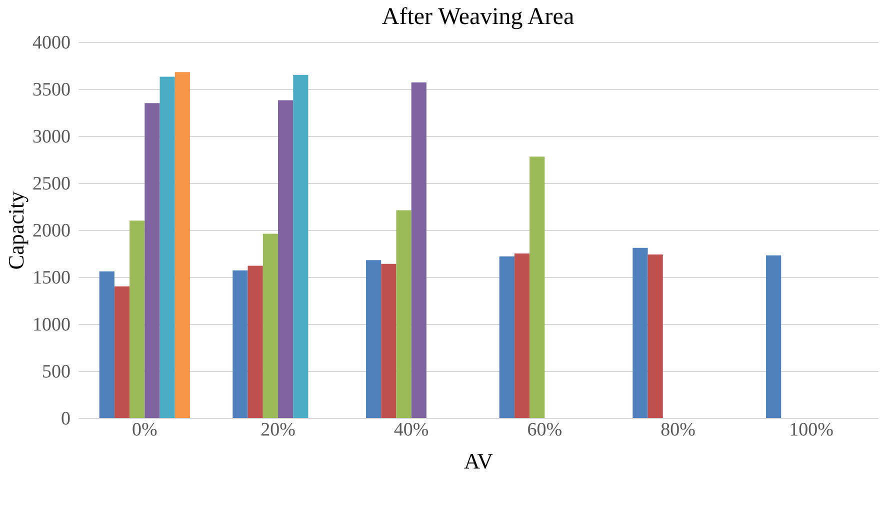  Describe the element at coordinates (145, 430) in the screenshot. I see `x-tick-label: 0%` at that location.